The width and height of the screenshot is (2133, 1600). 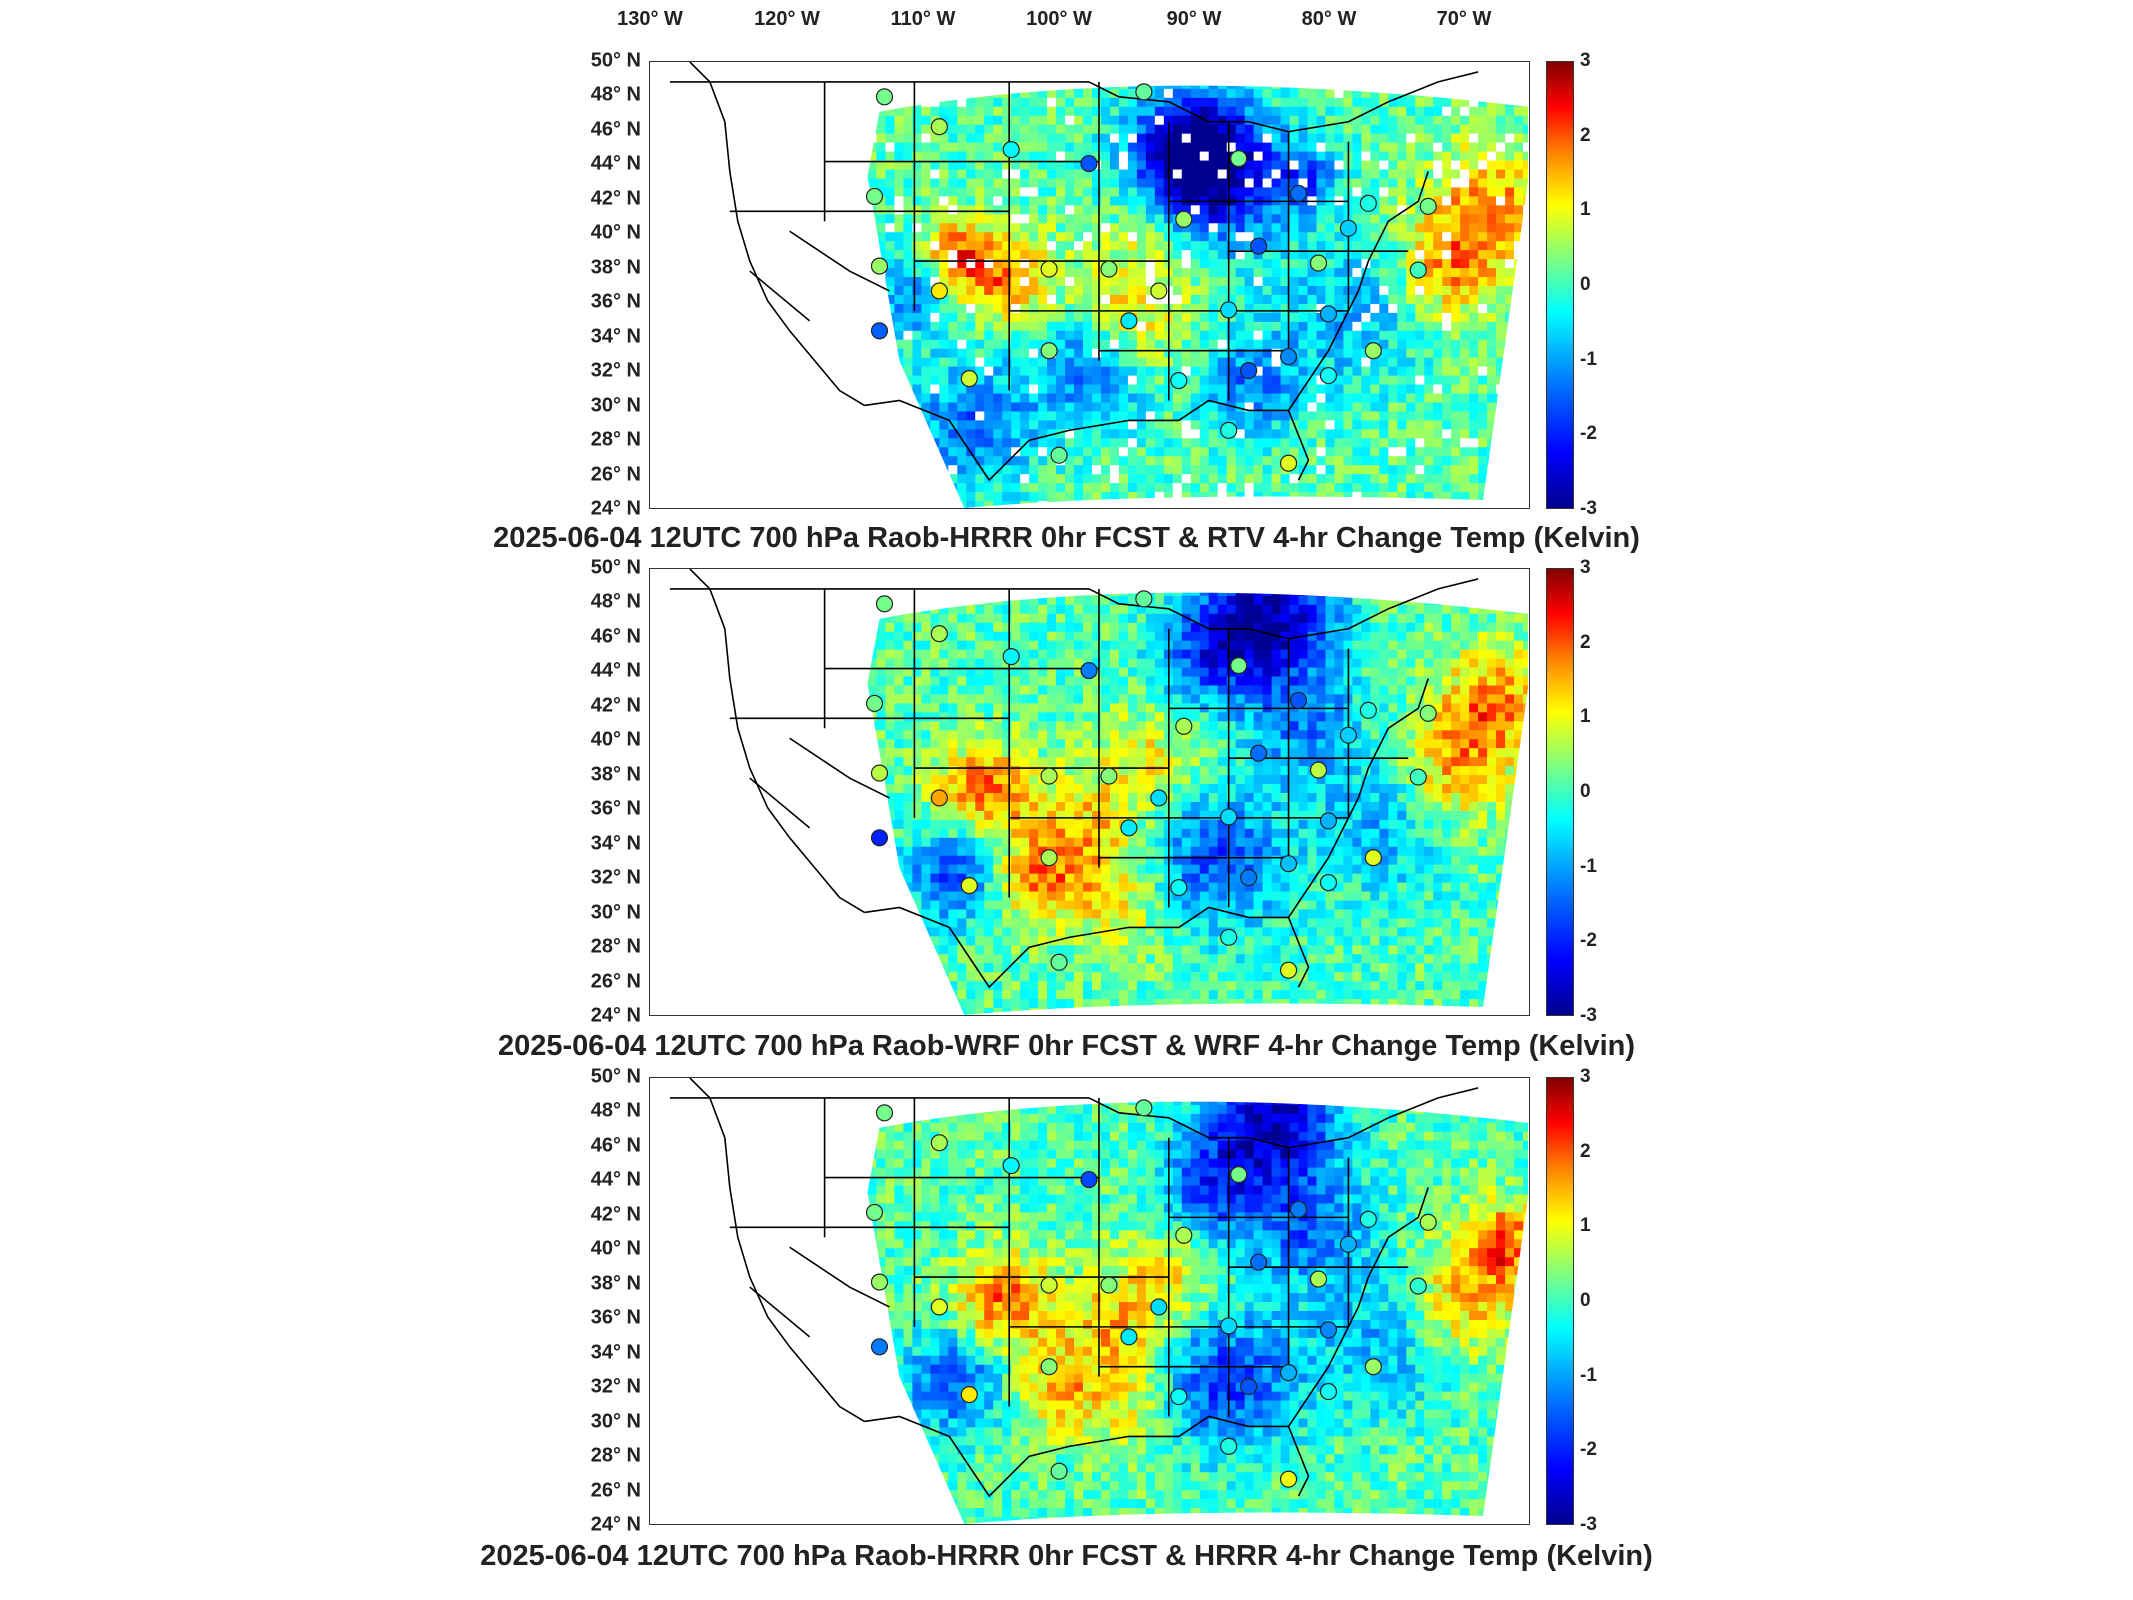 I want to click on lon-label: 70° W, so click(x=1464, y=19).